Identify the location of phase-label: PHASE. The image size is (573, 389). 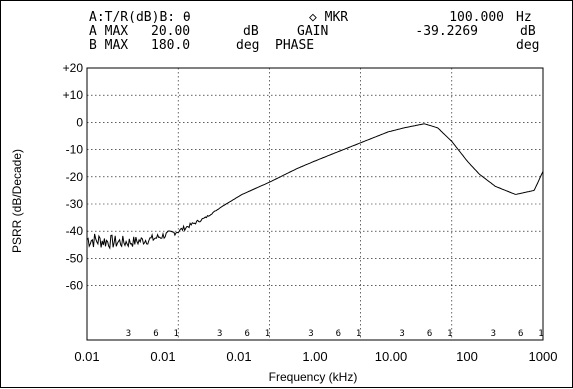
(294, 45).